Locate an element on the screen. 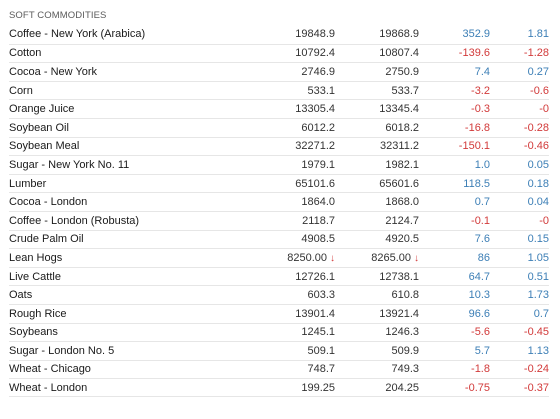 This screenshot has height=419, width=560. last-price-value: 12726.1 is located at coordinates (315, 276).